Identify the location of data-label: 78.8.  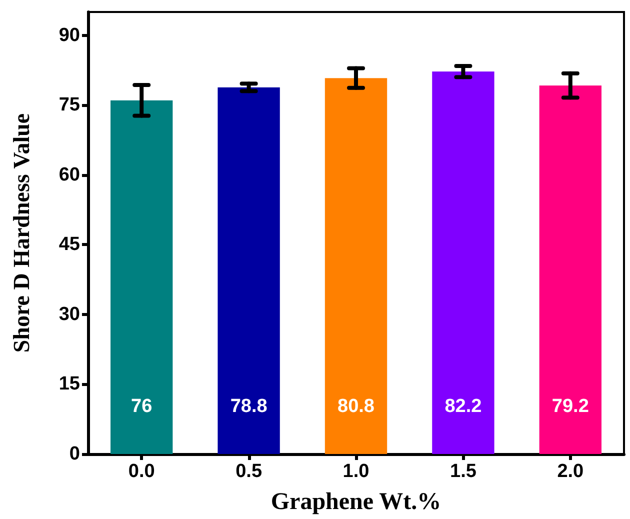
(249, 406).